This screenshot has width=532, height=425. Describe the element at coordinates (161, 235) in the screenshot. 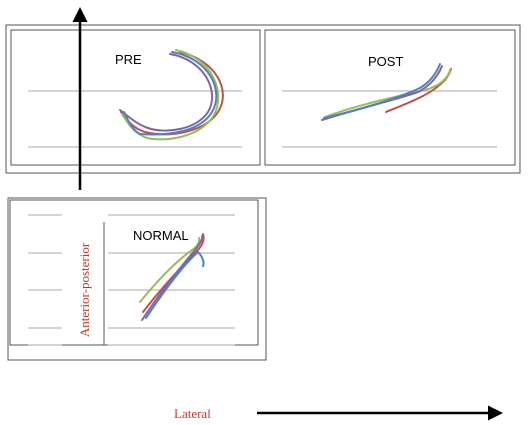

I see `panel-label: NORMAL` at that location.